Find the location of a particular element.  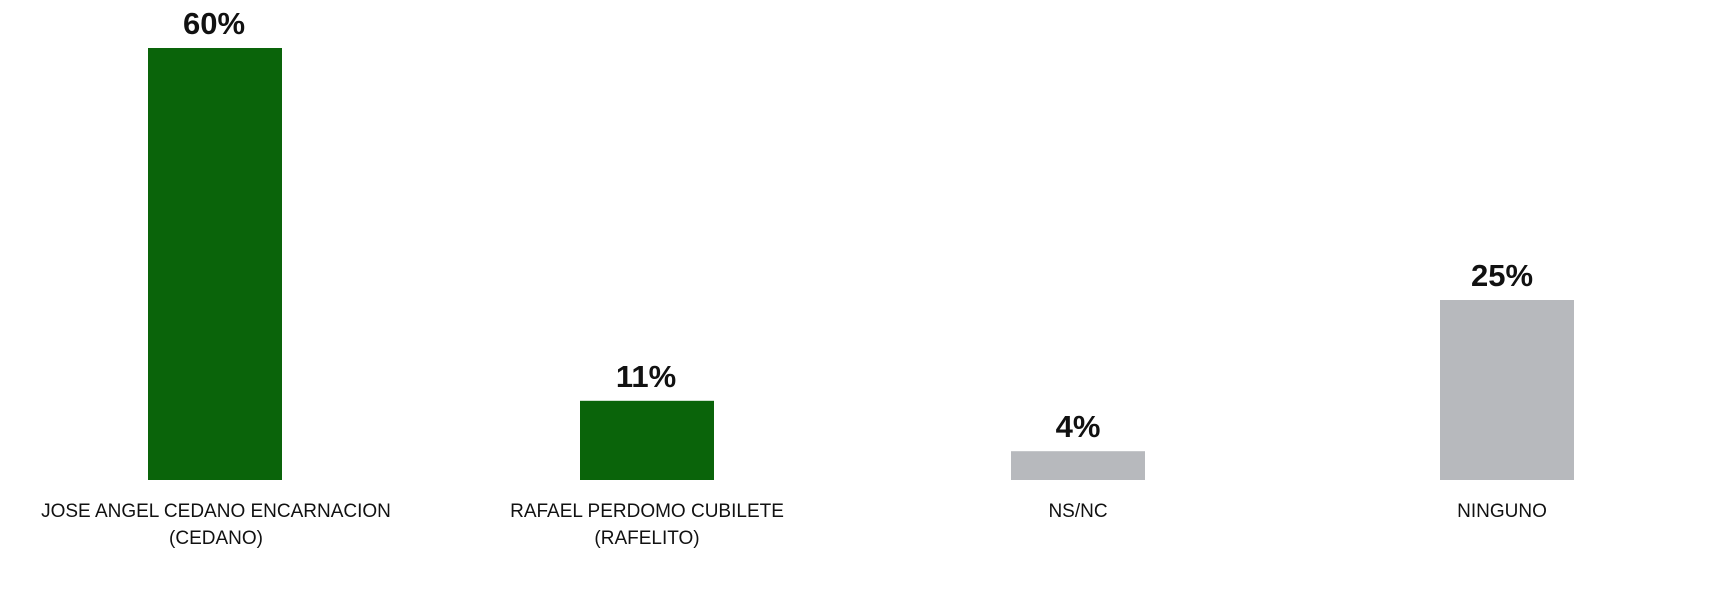

category-label-4-line-1: NINGUNO is located at coordinates (1502, 511).